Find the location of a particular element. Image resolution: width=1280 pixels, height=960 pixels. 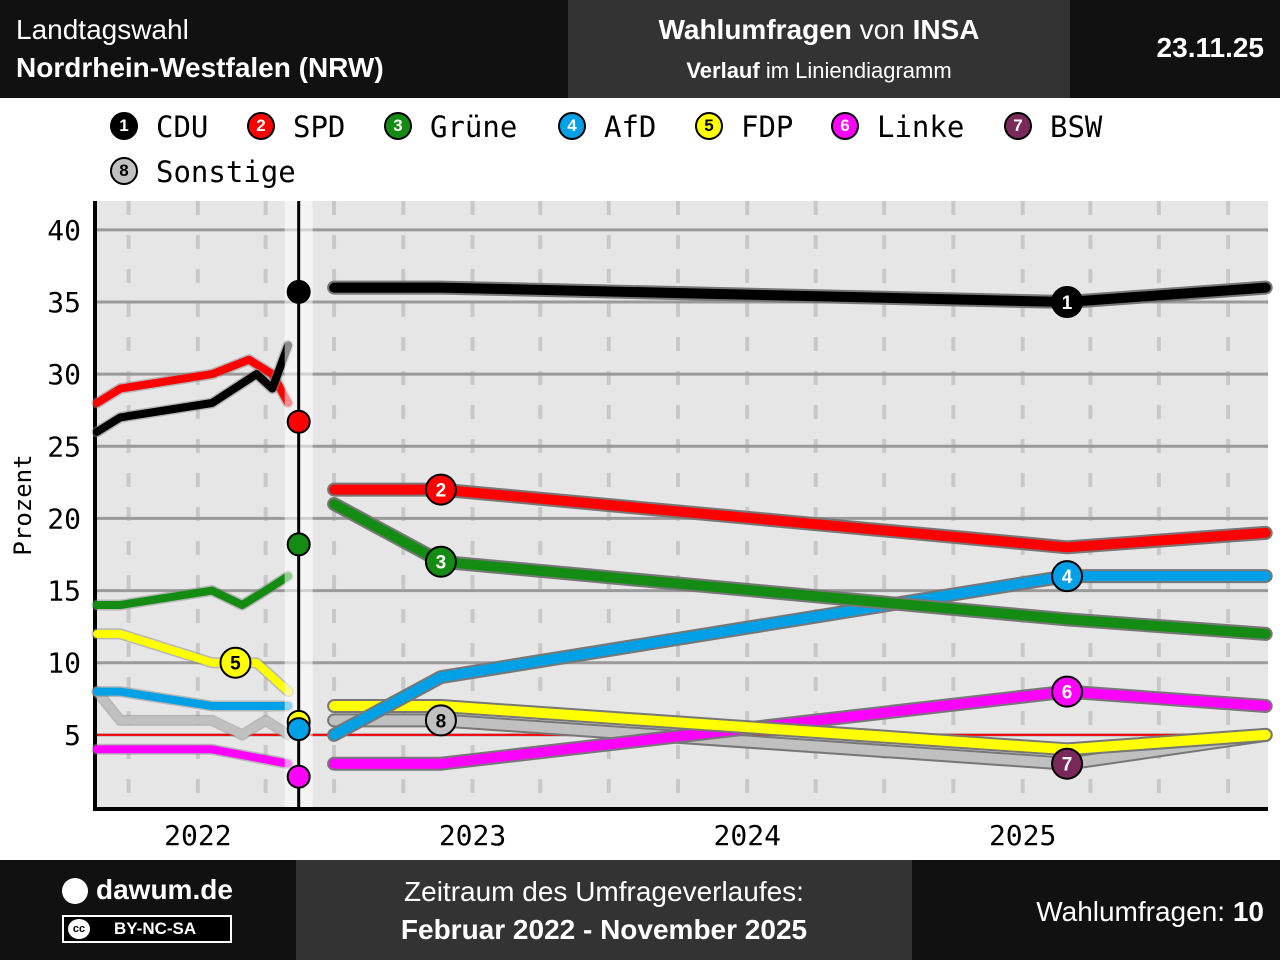

series-marker-afd is located at coordinates (1067, 576).